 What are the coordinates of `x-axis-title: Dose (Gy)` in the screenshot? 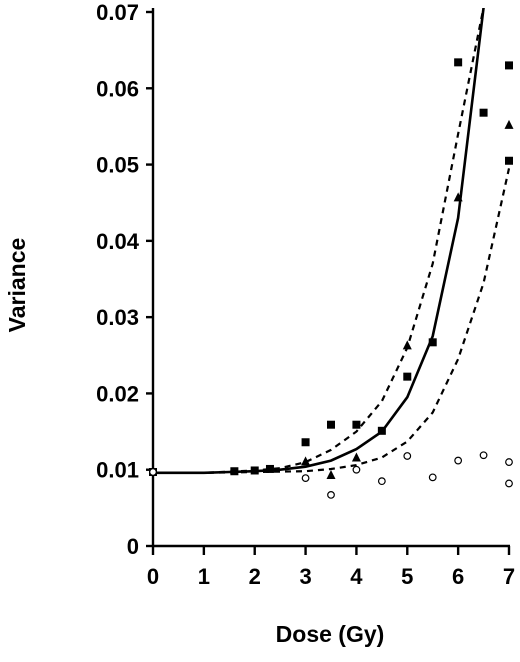 It's located at (330, 634).